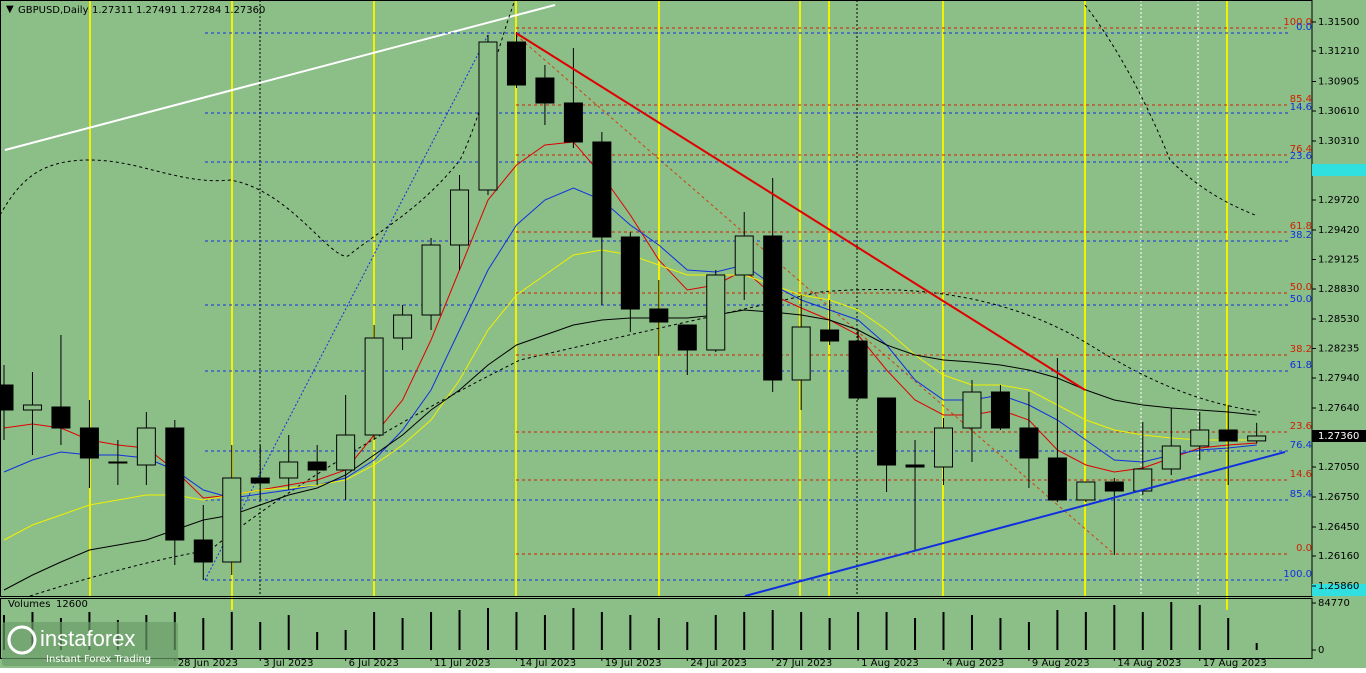 Image resolution: width=1366 pixels, height=673 pixels. What do you see at coordinates (1338, 497) in the screenshot?
I see `y-tick-label: 1.26750` at bounding box center [1338, 497].